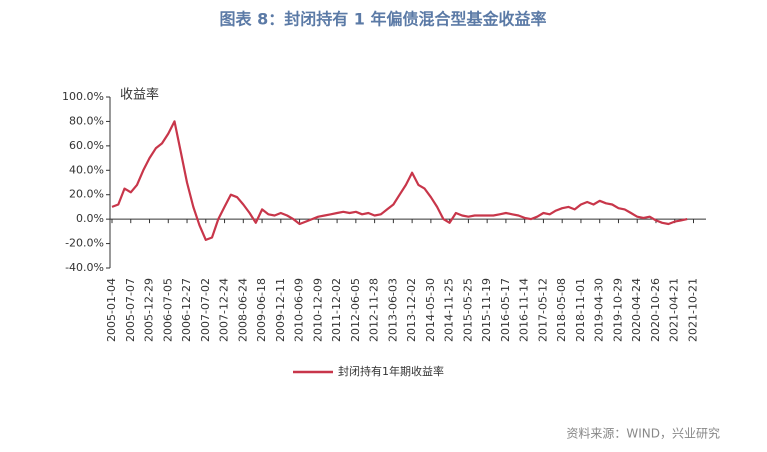  What do you see at coordinates (561, 310) in the screenshot?
I see `x-tick-label: 2018-05-08` at bounding box center [561, 310].